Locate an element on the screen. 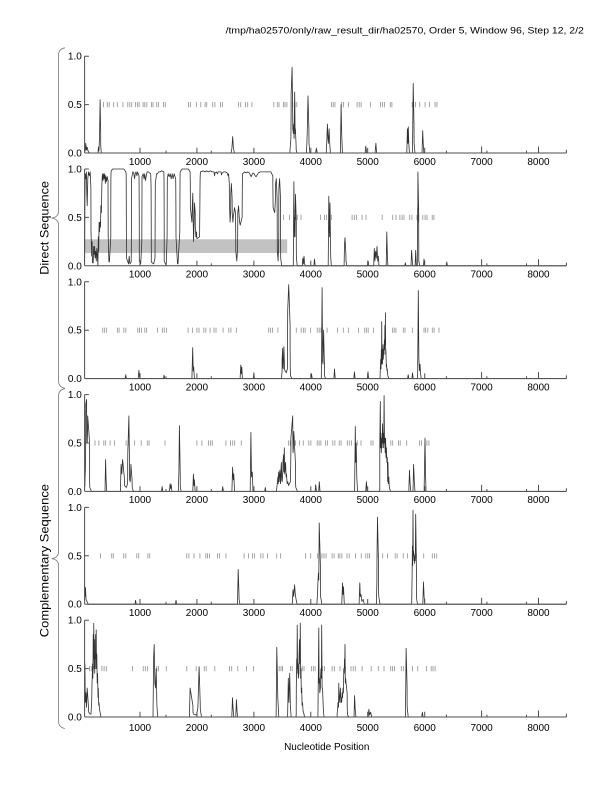  svg-text: Complementary Sequence is located at coordinates (44, 561).